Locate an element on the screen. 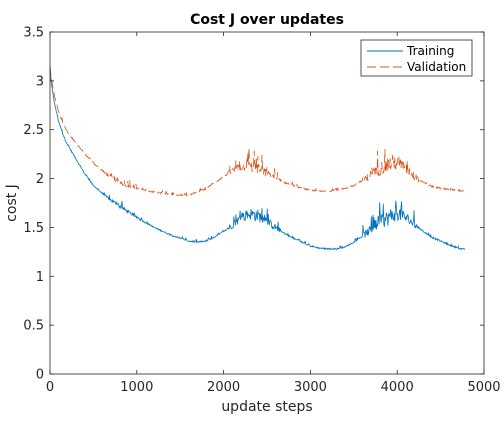 This screenshot has height=421, width=504. y-tick-label: 3.5 is located at coordinates (33, 33).